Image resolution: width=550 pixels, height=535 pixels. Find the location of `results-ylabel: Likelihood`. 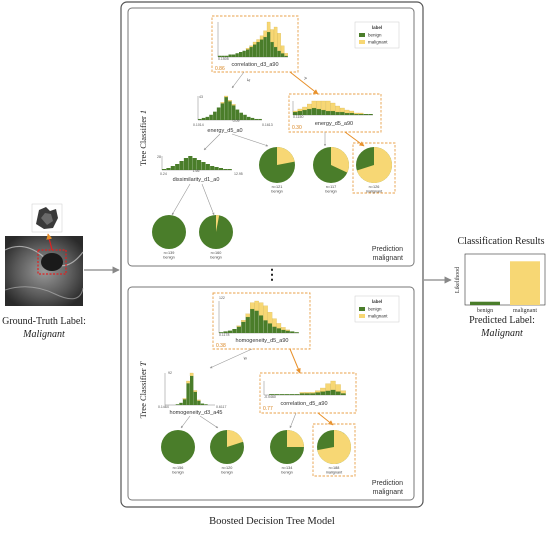

results-ylabel: Likelihood is located at coordinates (458, 280).